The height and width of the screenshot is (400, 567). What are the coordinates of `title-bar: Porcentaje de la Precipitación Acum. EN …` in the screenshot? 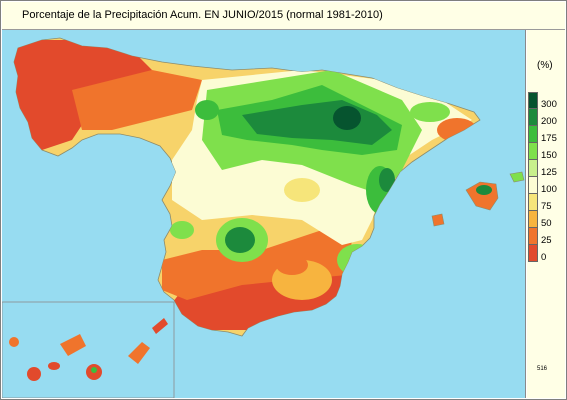 It's located at (283, 16).